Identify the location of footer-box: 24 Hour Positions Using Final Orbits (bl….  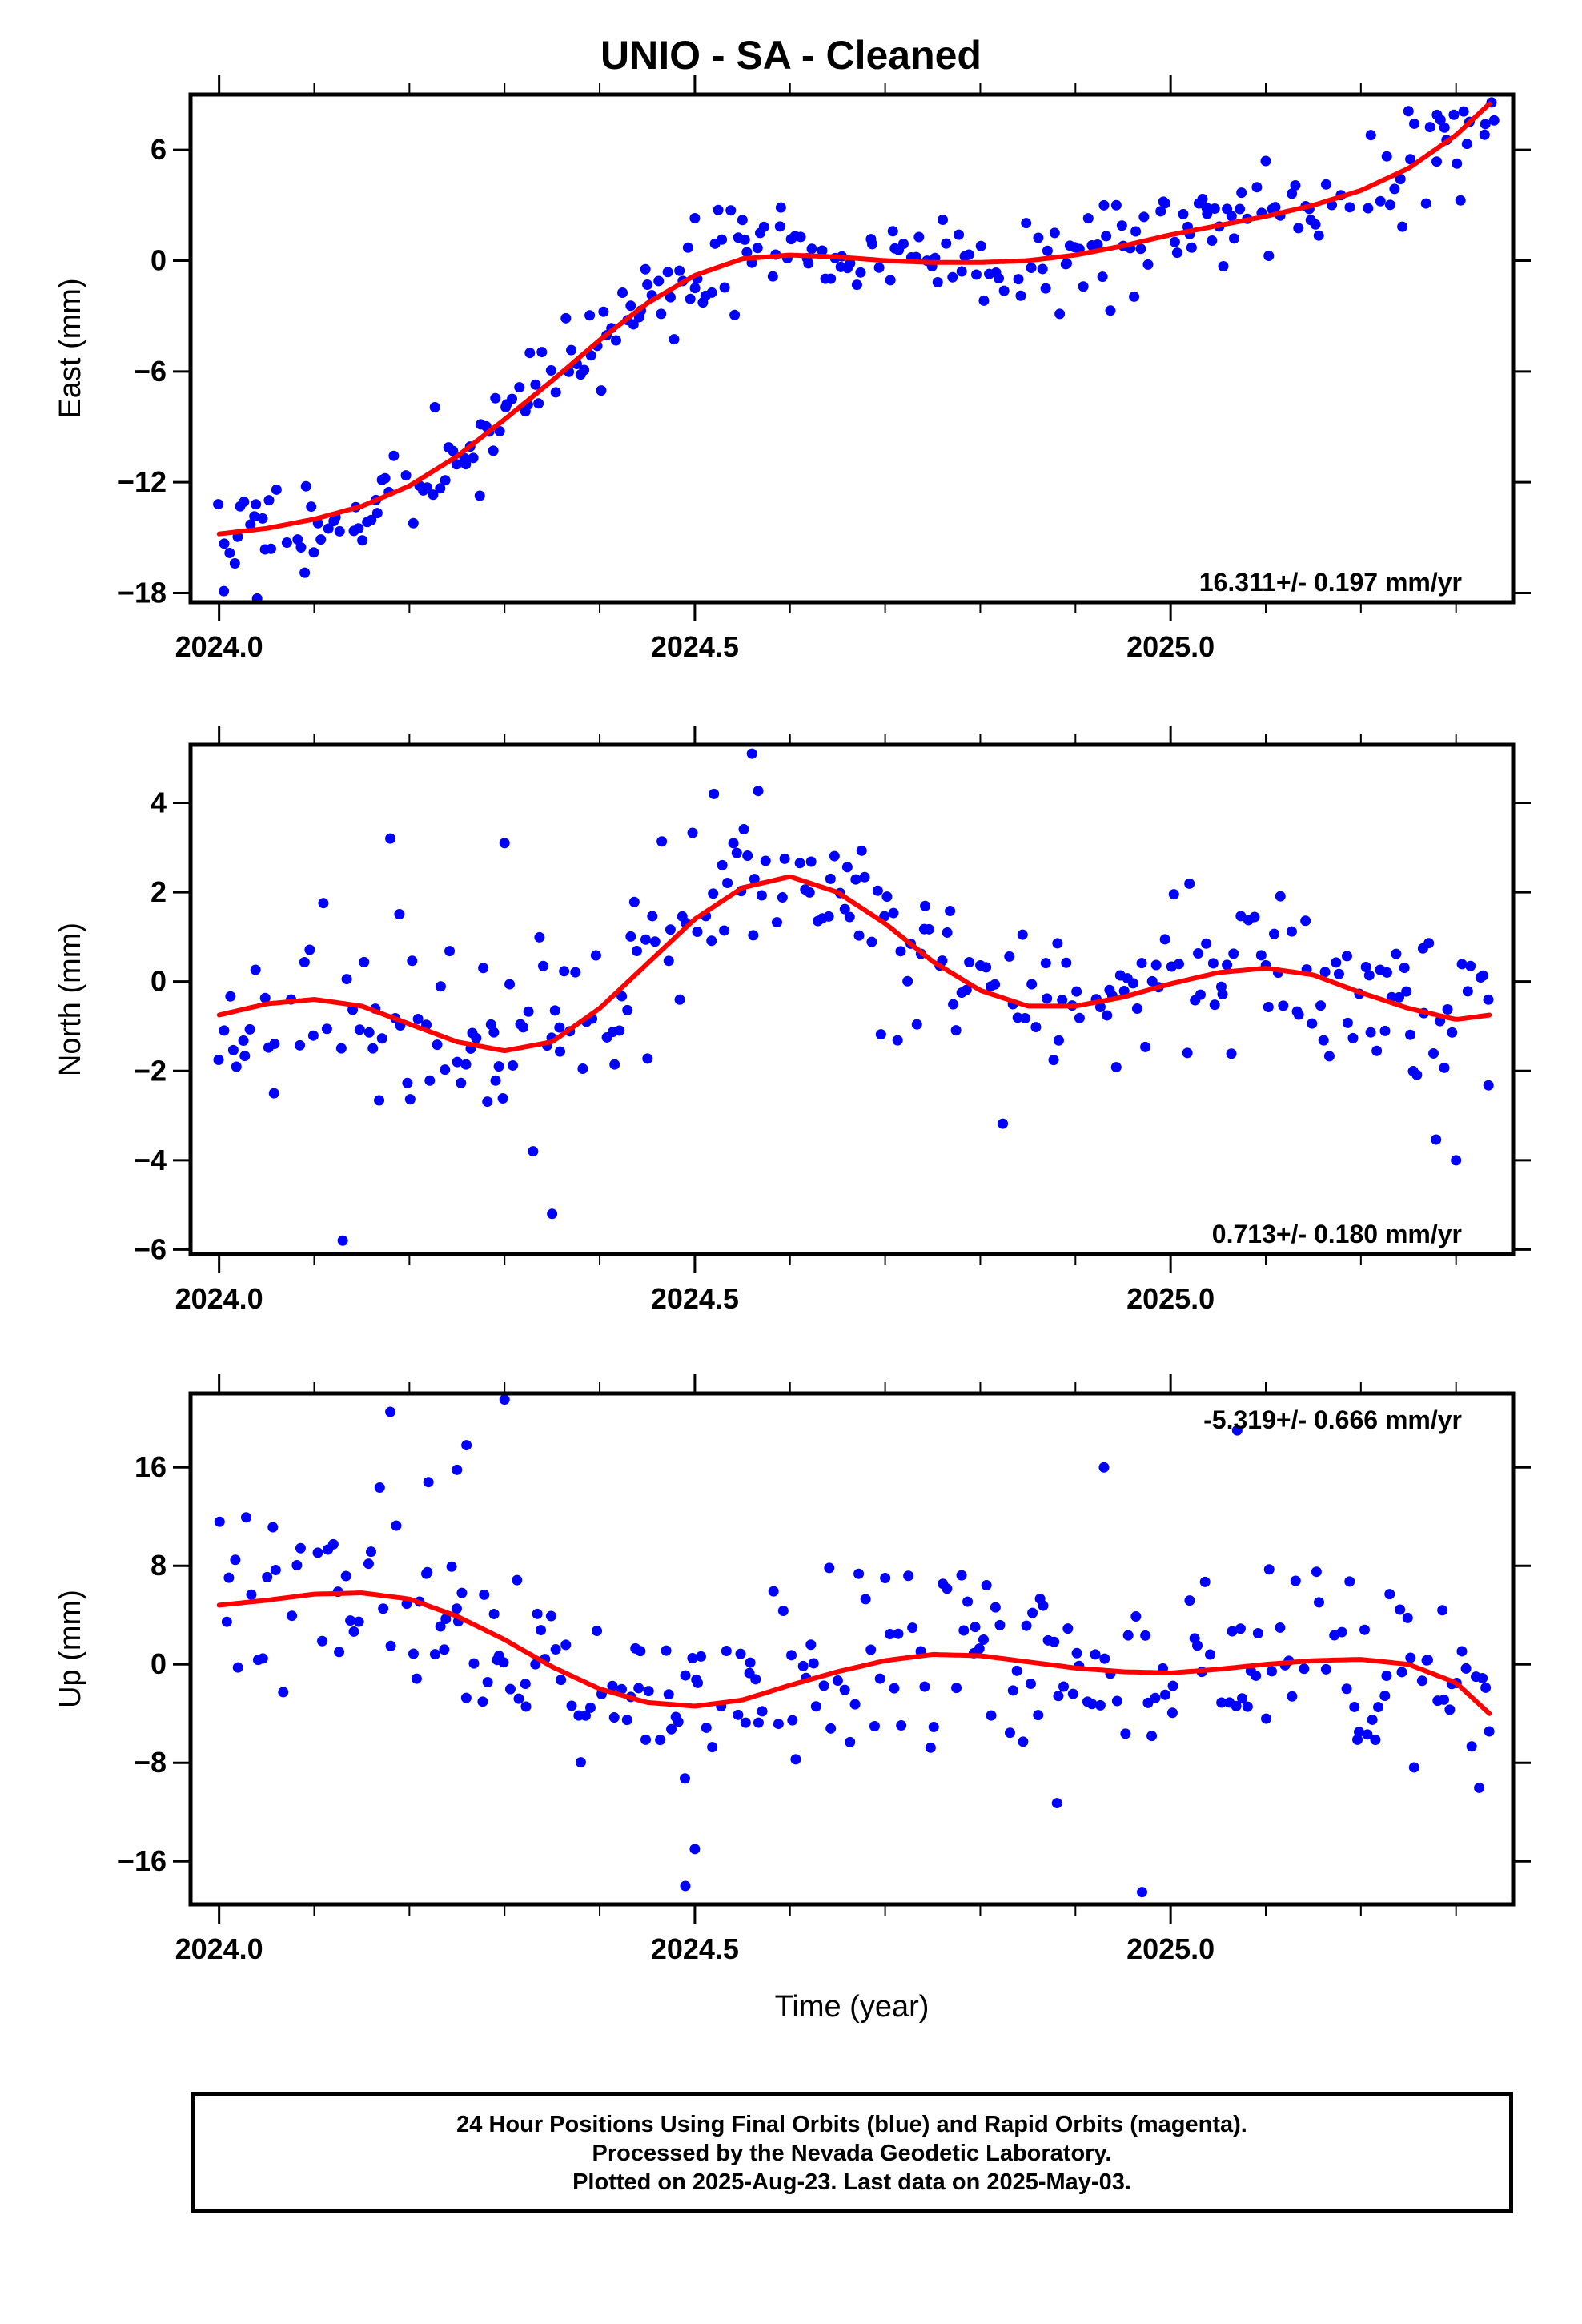
(852, 2152).